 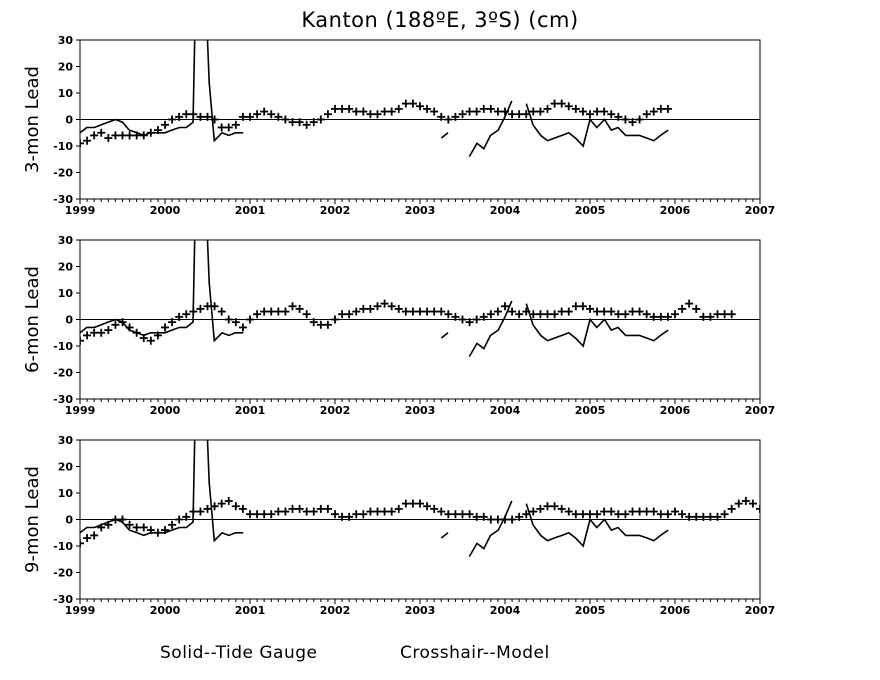 I want to click on x-tick-label: 1999, so click(x=80, y=410).